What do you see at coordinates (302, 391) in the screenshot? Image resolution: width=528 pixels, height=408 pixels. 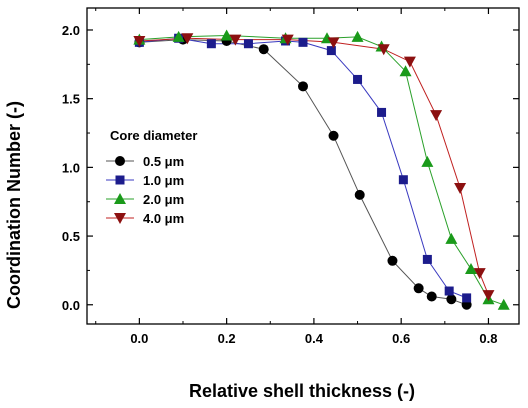 I see `x-axis-title: Relative shell thickness (-)` at bounding box center [302, 391].